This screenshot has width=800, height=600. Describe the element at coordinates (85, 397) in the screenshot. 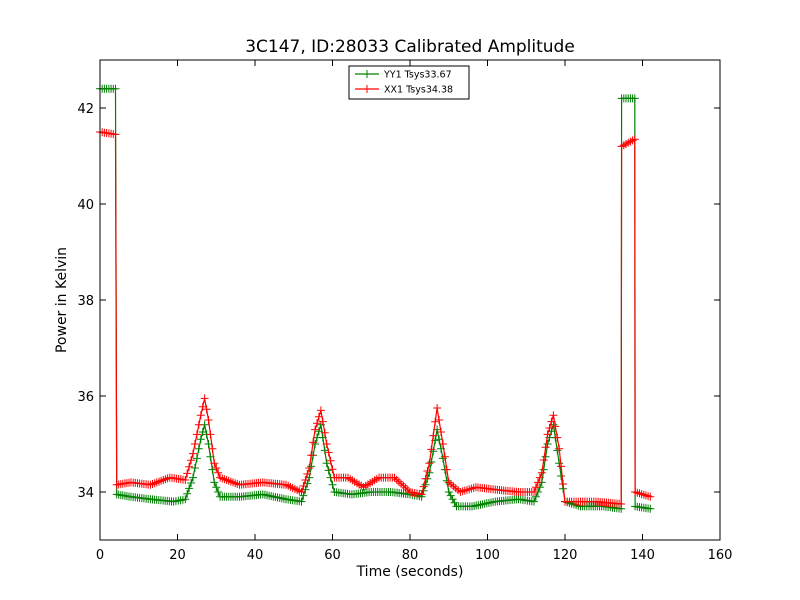

I see `y-tick-label: 36` at that location.